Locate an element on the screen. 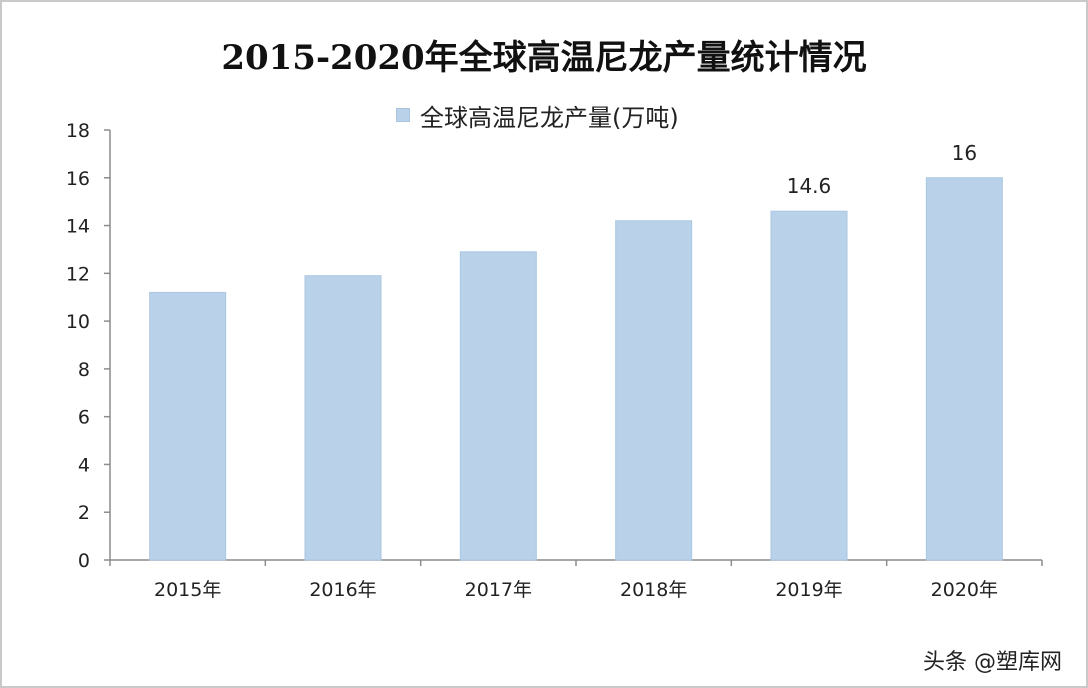  y-tick-label: 4 is located at coordinates (84, 465).